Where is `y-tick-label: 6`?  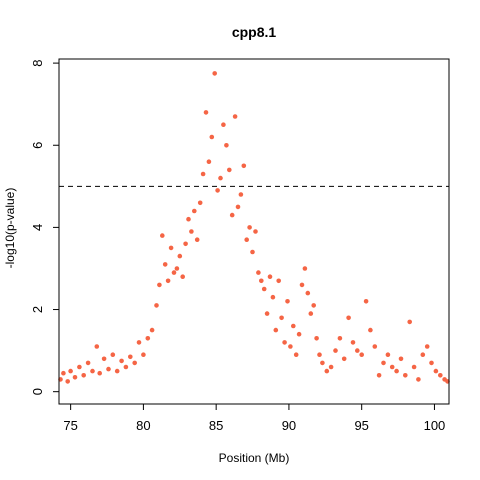
y-tick-label: 6 is located at coordinates (37, 145).